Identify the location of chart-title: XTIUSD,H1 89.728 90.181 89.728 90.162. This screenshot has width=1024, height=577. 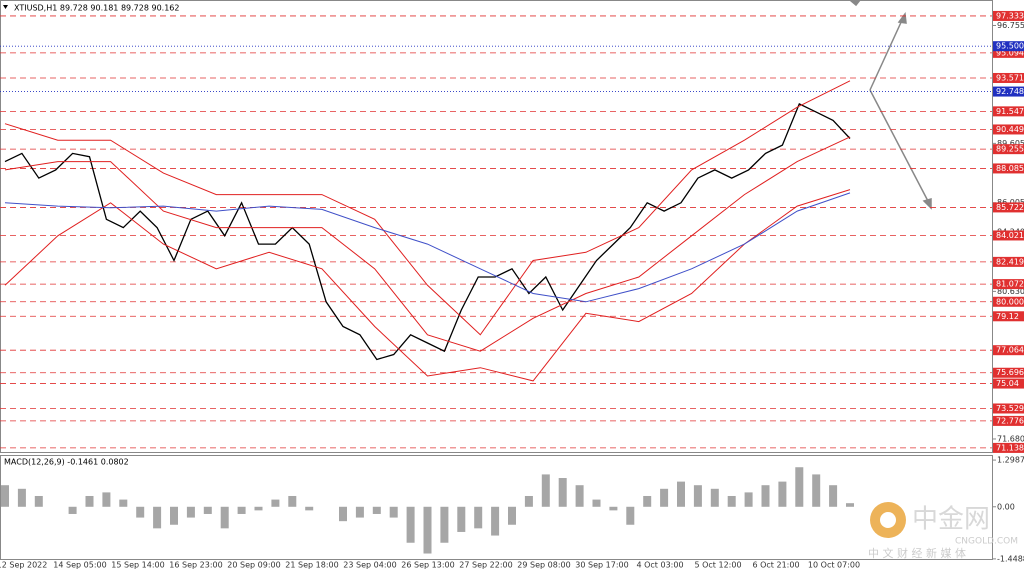
(96, 8).